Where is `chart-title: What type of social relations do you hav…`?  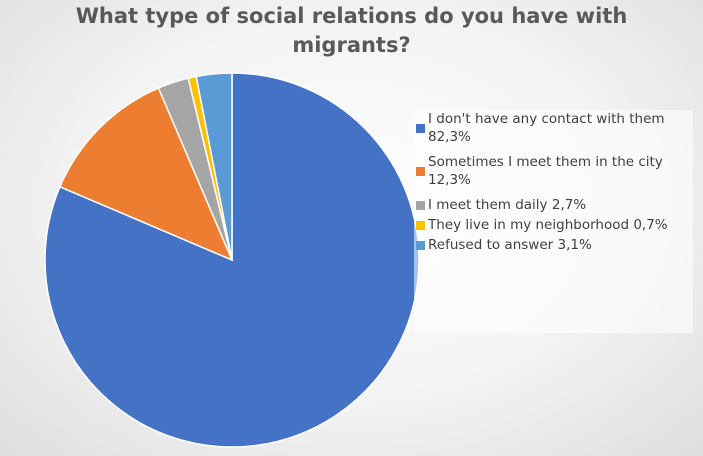 chart-title: What type of social relations do you hav… is located at coordinates (351, 31).